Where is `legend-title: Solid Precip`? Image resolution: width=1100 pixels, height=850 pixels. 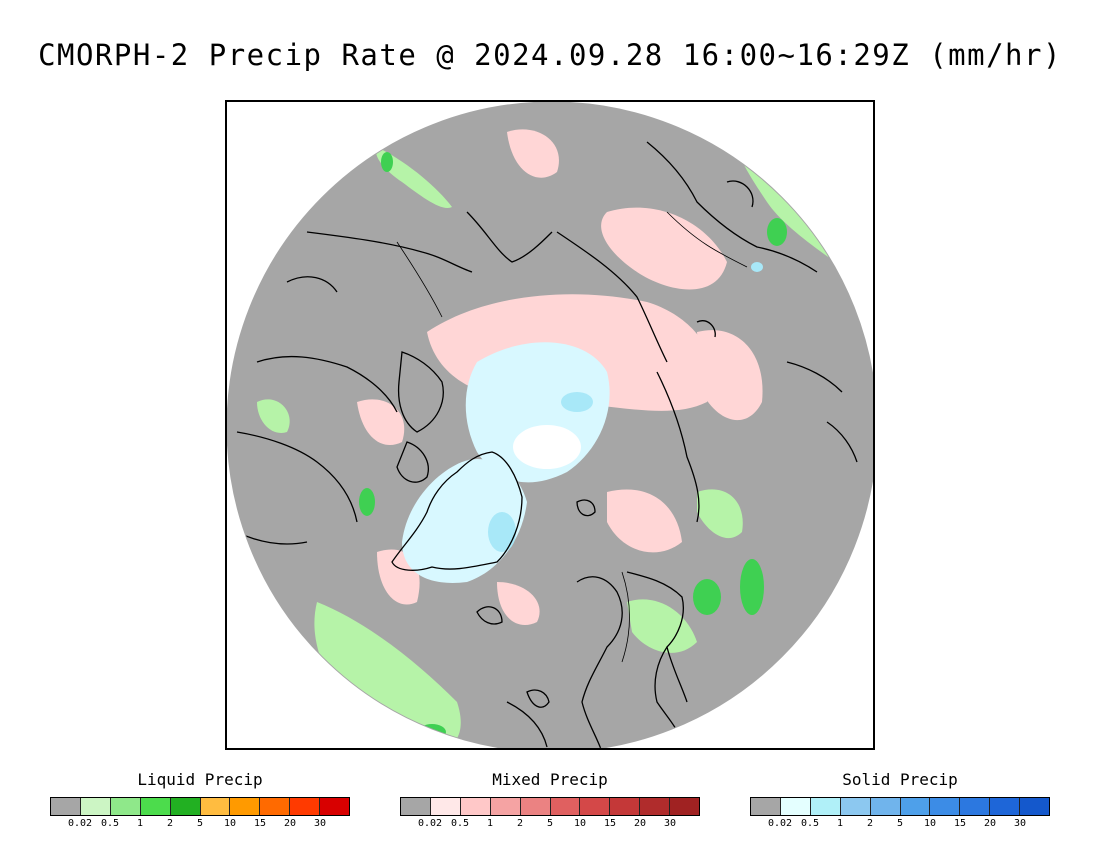 legend-title: Solid Precip is located at coordinates (900, 779).